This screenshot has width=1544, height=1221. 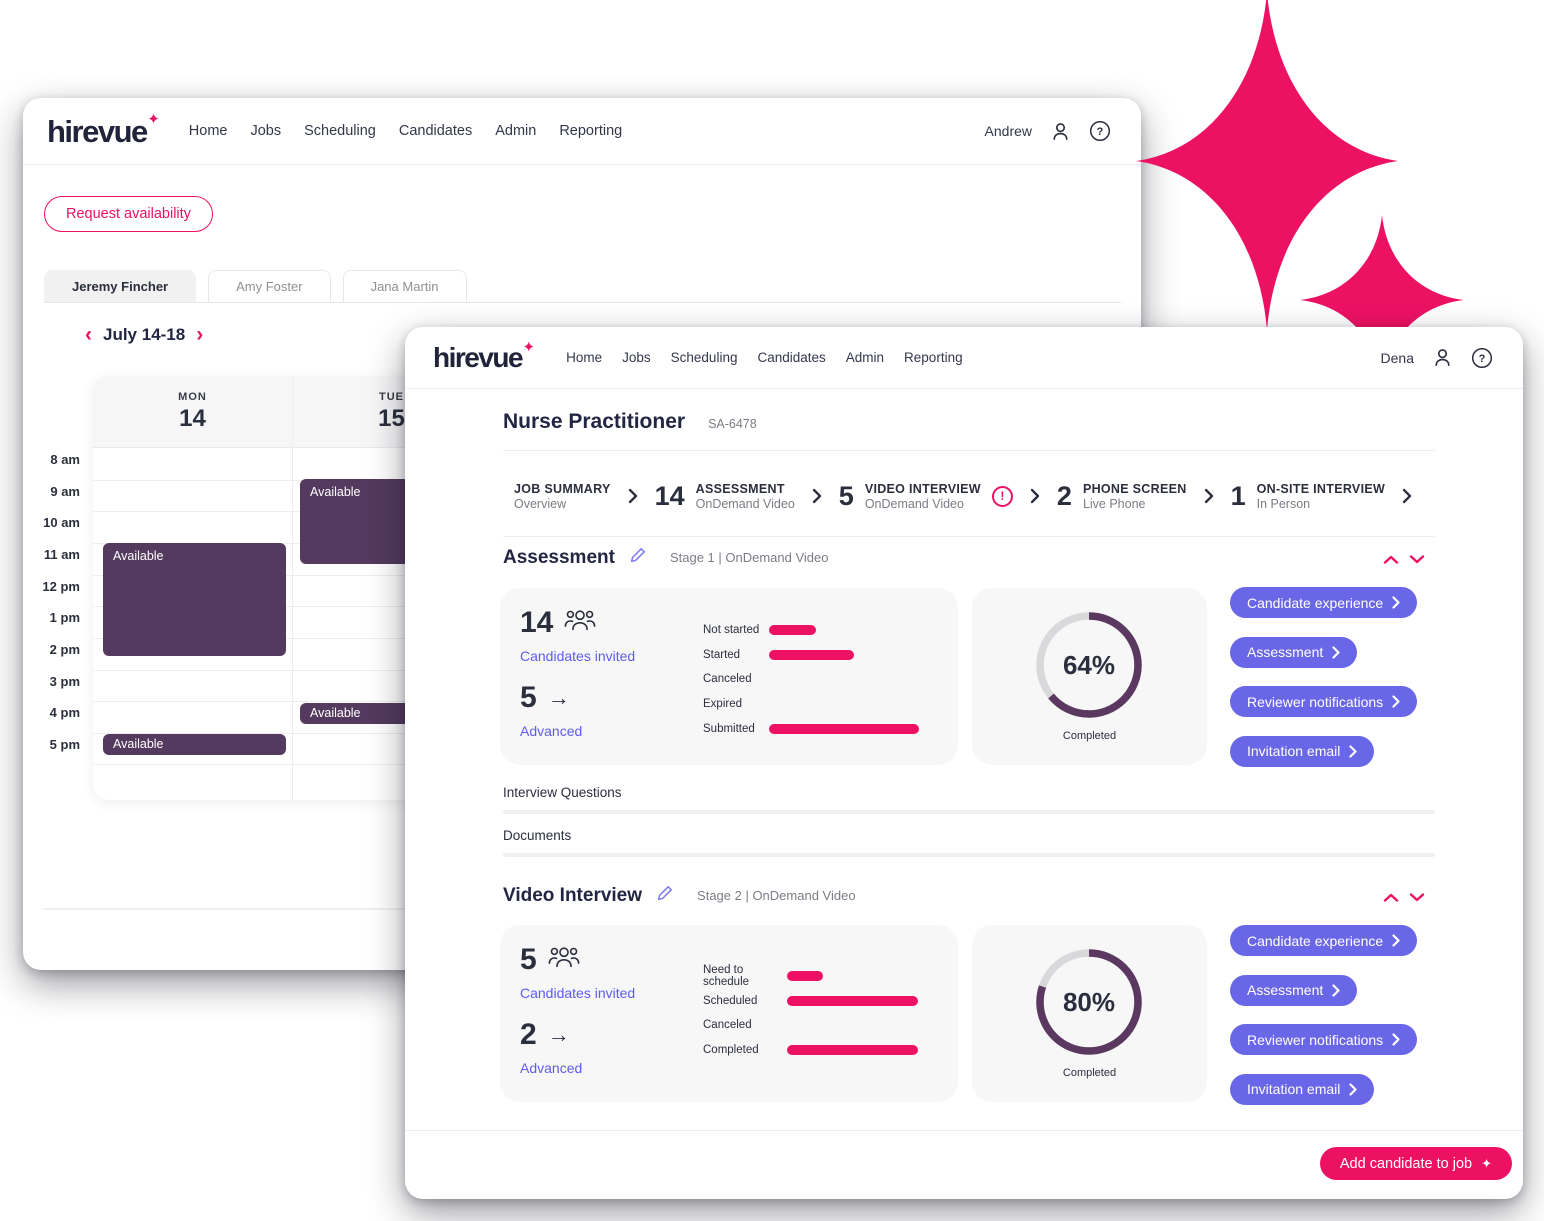 What do you see at coordinates (1382, 300) in the screenshot?
I see `sparkle-decoration-small` at bounding box center [1382, 300].